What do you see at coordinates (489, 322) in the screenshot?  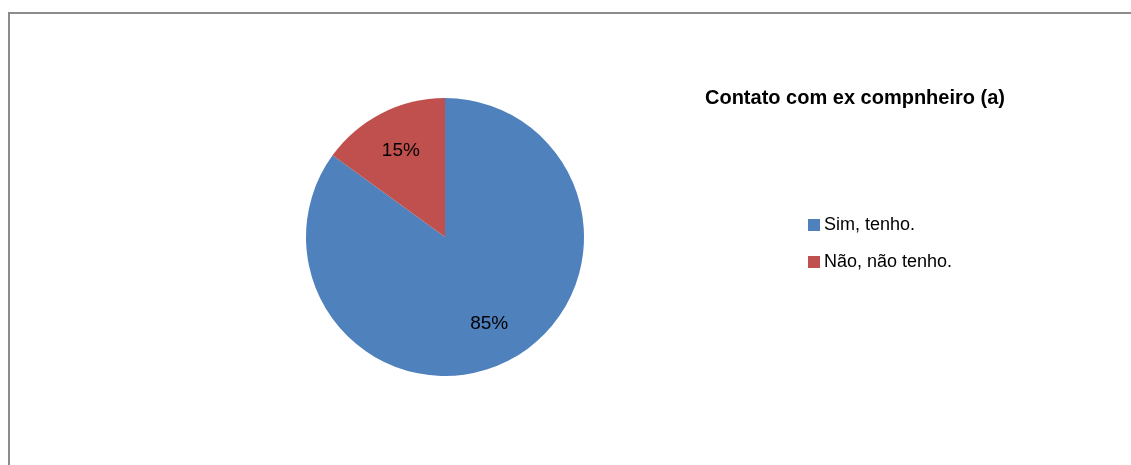 I see `data-label: 85%` at bounding box center [489, 322].